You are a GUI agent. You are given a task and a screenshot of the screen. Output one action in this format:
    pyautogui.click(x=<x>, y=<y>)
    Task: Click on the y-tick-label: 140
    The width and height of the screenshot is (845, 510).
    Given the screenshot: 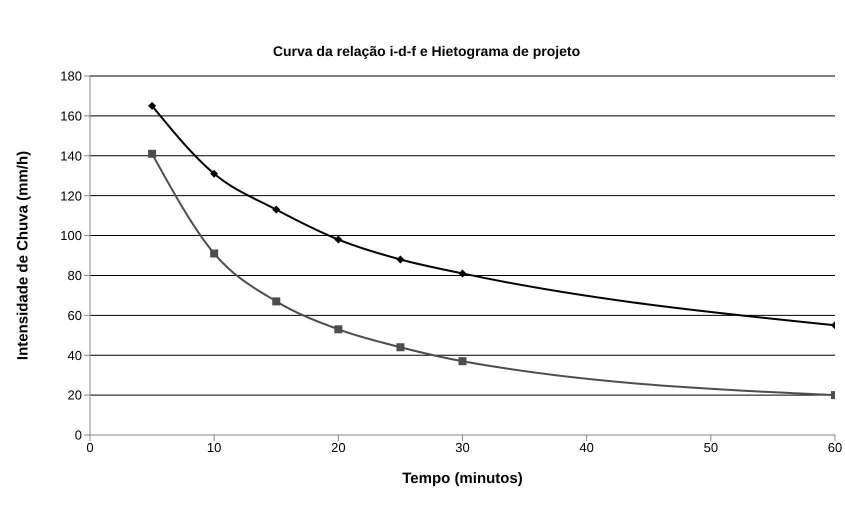 What is the action you would take?
    pyautogui.click(x=71, y=156)
    